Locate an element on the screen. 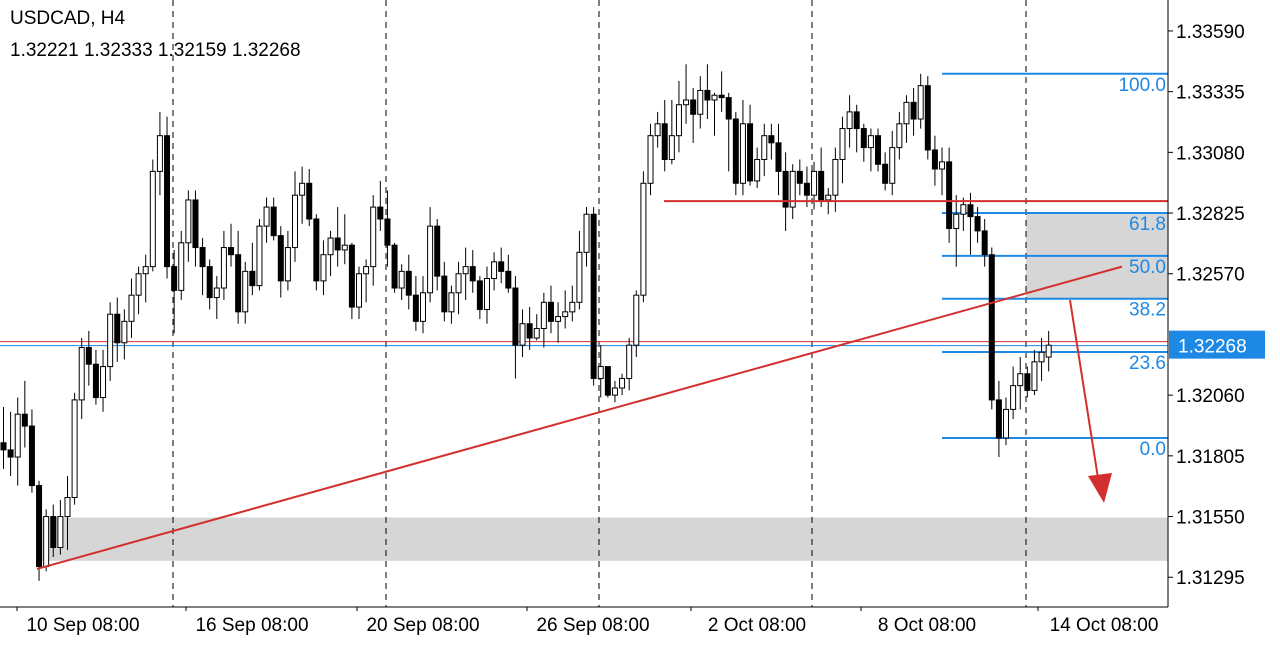  current-price-box is located at coordinates (1217, 344).